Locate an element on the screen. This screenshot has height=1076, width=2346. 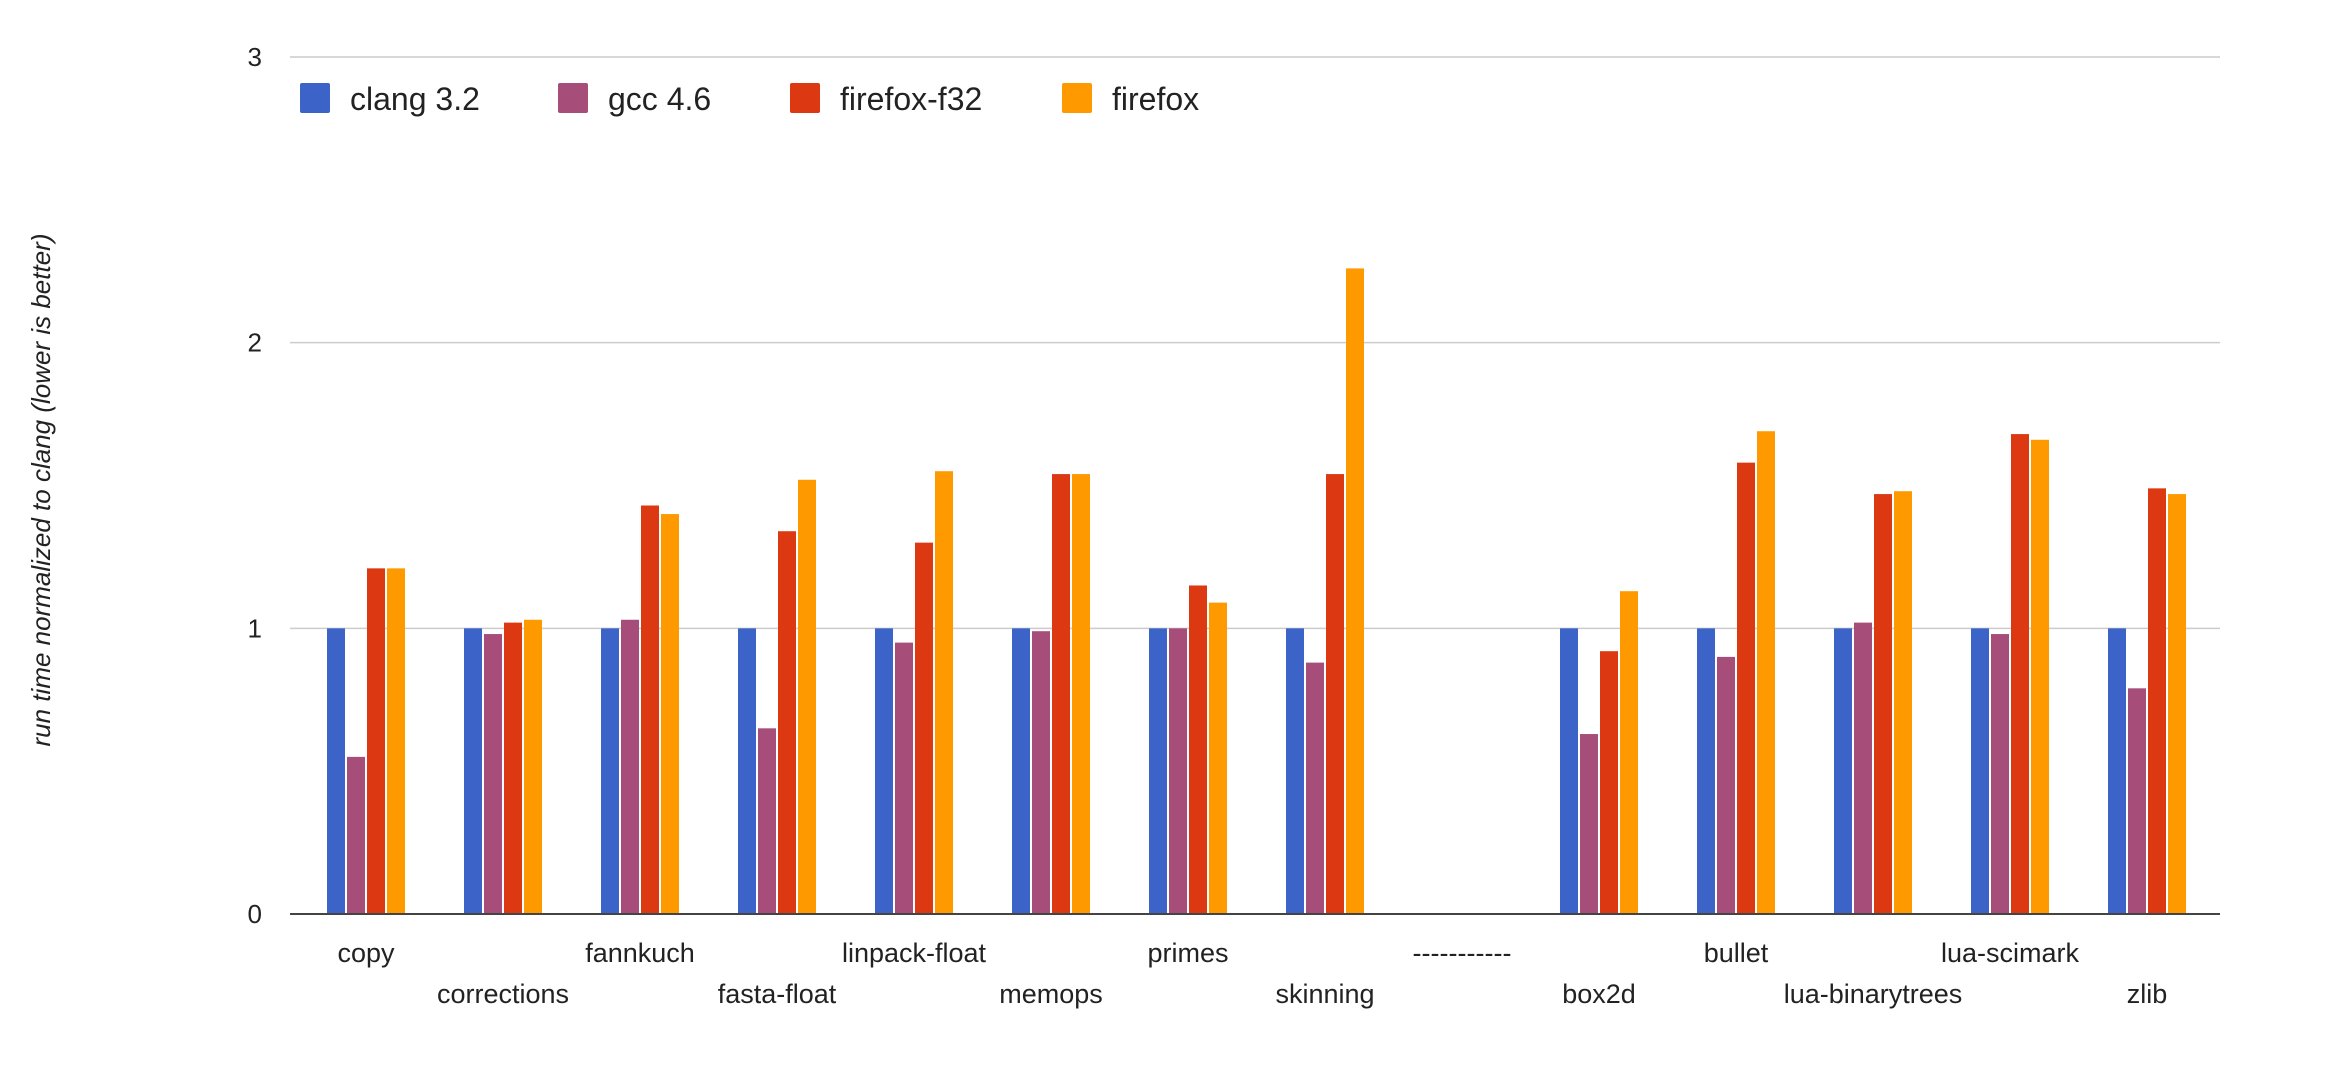
bar-box2d-firefox is located at coordinates (1629, 752).